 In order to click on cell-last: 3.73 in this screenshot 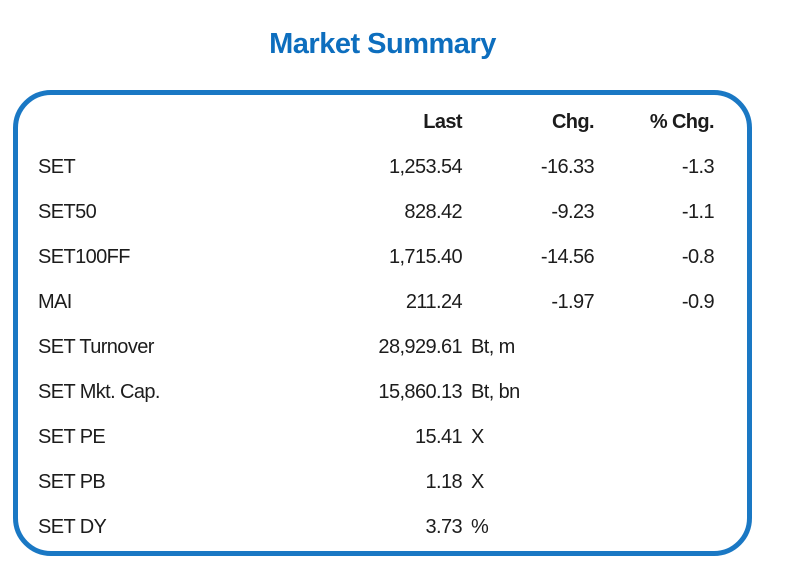, I will do `click(443, 527)`.